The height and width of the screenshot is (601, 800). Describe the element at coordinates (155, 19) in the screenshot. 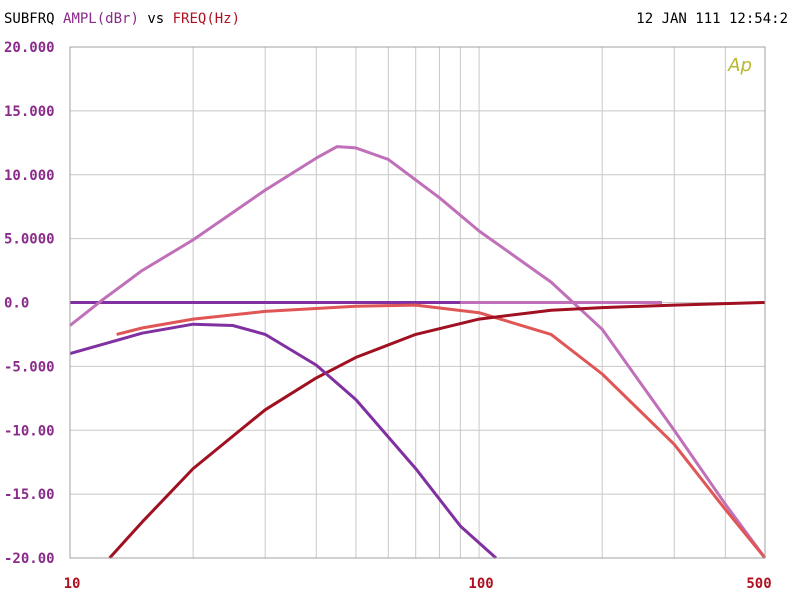

I see `title-part: vs` at that location.